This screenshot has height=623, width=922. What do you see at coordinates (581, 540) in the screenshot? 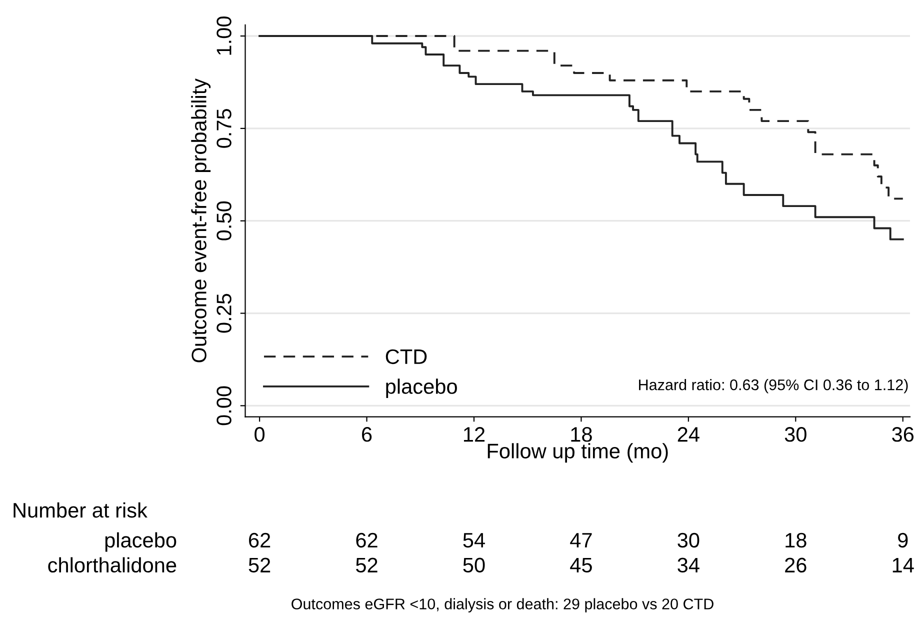
I see `text: 47` at bounding box center [581, 540].